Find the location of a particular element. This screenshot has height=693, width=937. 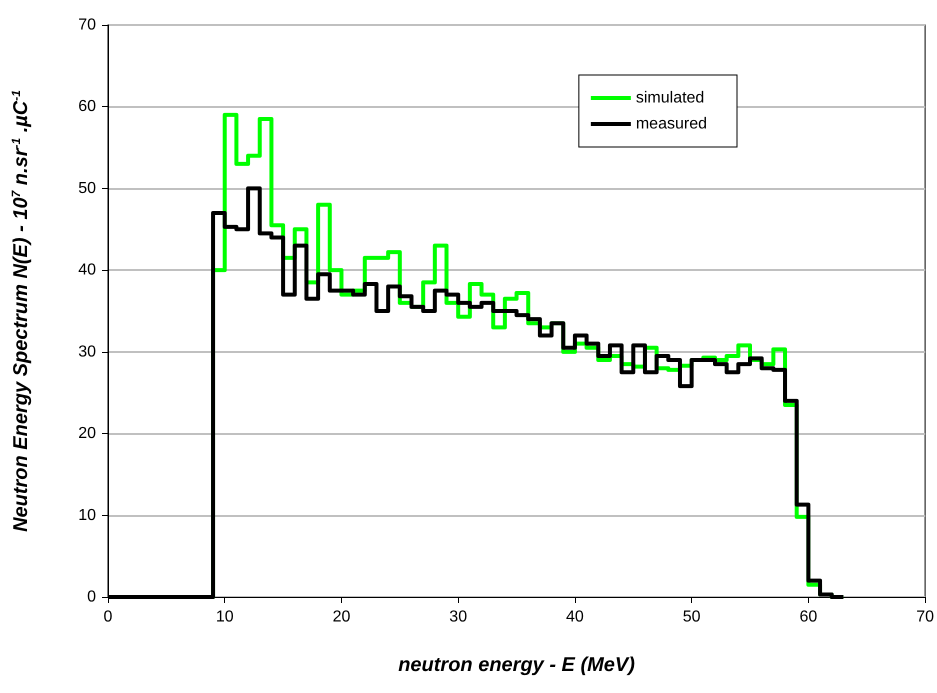

x-tick-label: 10 is located at coordinates (225, 617).